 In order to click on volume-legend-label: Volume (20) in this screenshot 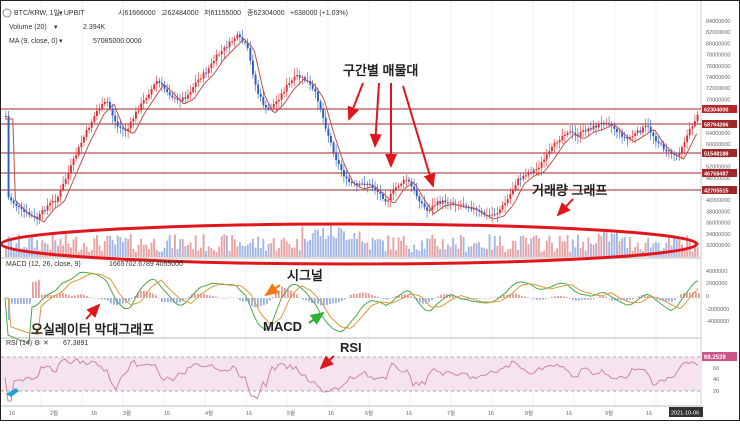, I will do `click(28, 27)`.